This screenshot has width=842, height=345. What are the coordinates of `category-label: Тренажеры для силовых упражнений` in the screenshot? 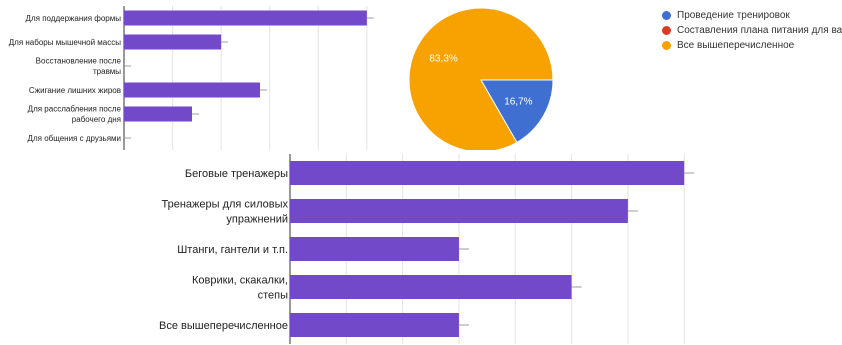 It's located at (225, 211).